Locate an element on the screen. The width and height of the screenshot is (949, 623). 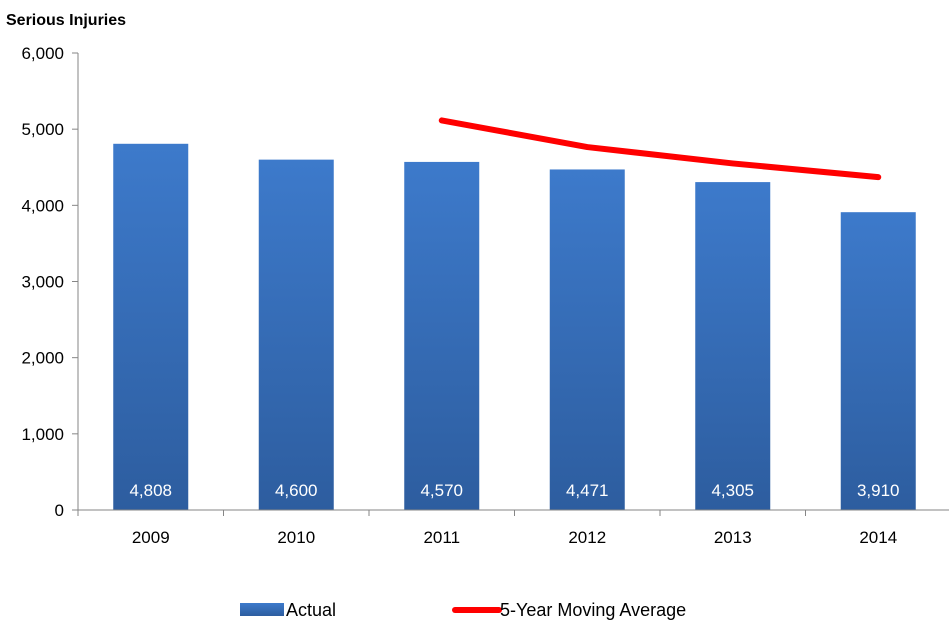
data-label-actual-2011: 4,570 is located at coordinates (441, 490).